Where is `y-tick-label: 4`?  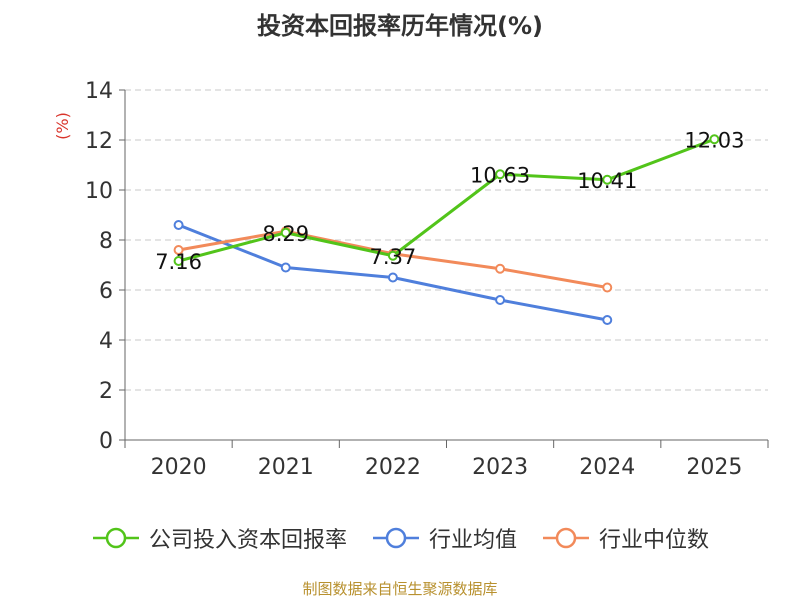
y-tick-label: 4 is located at coordinates (106, 341).